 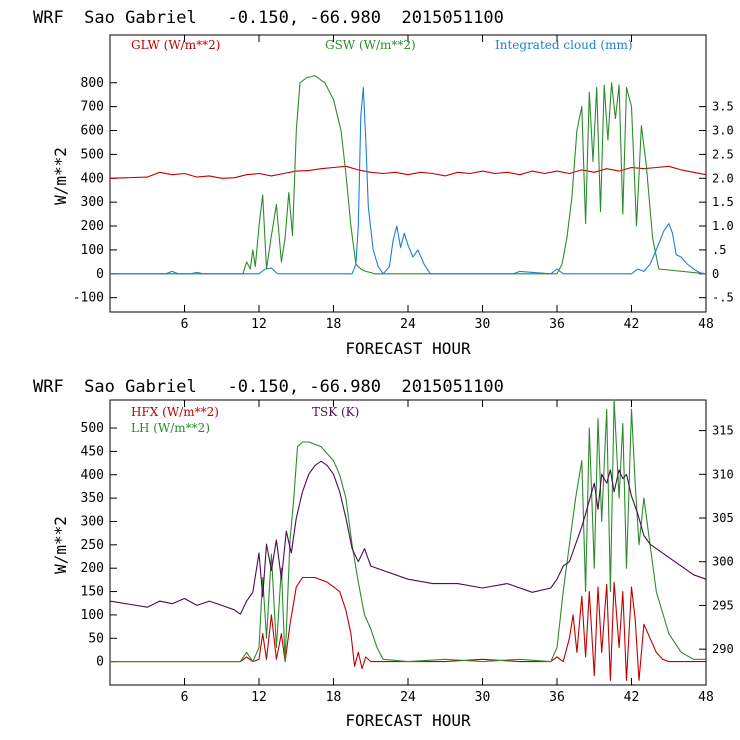 I want to click on legend-tsk: TSK (K), so click(x=335, y=412).